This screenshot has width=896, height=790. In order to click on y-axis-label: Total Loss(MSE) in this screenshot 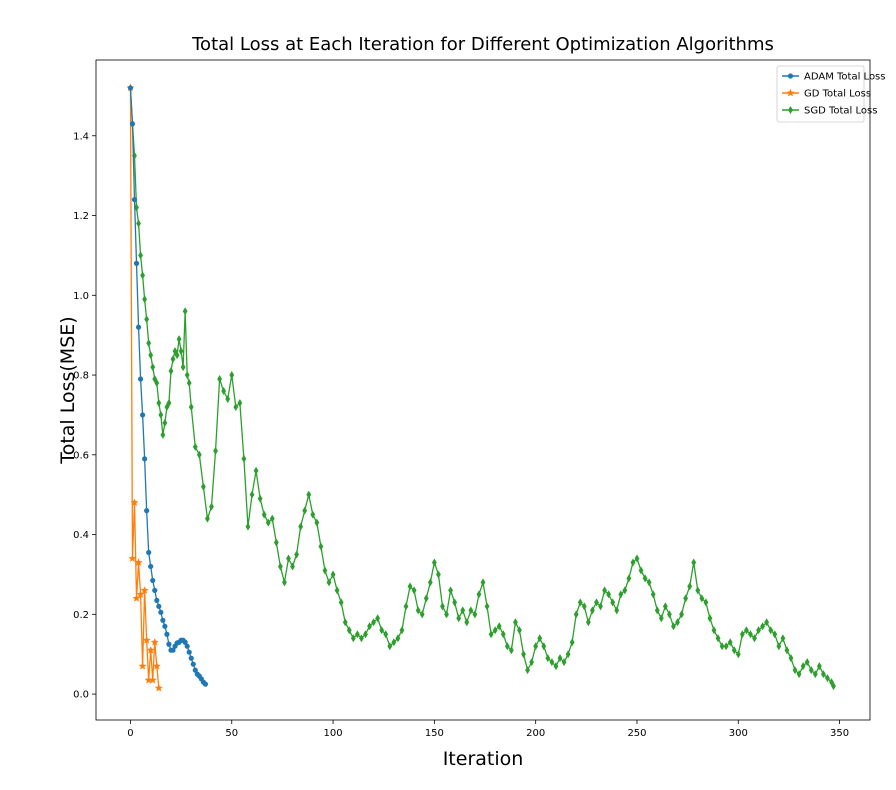, I will do `click(68, 390)`.